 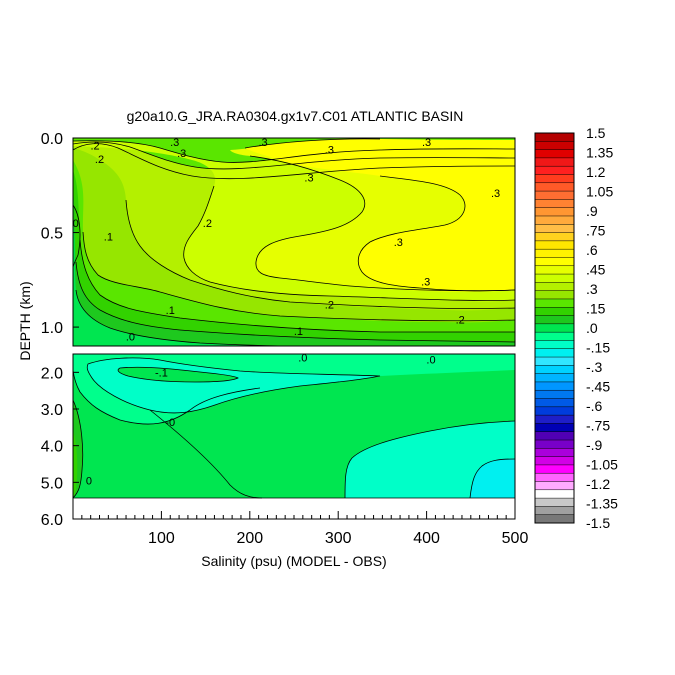 I want to click on colorbar-label: .6, so click(x=592, y=250).